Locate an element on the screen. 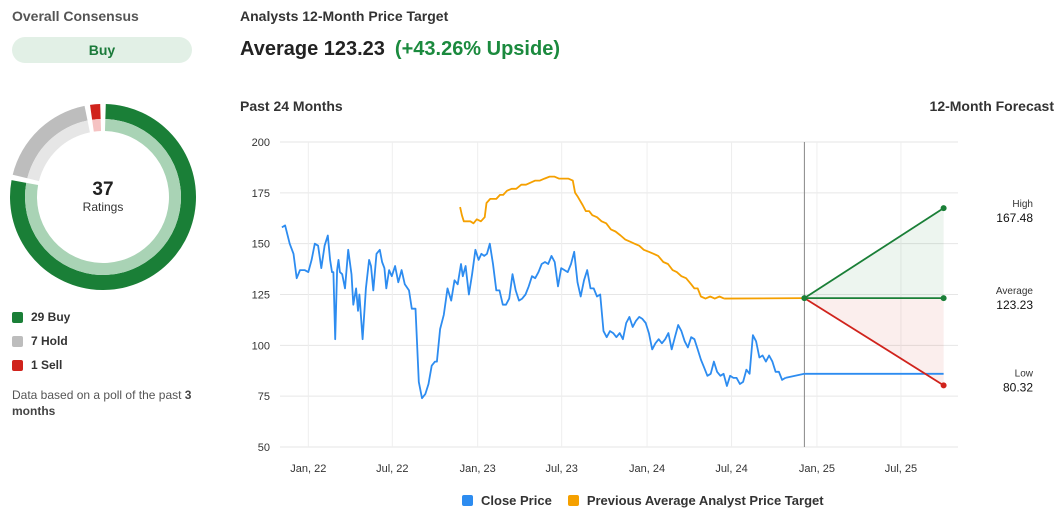 This screenshot has width=1062, height=517. hold-swatch is located at coordinates (17, 341).